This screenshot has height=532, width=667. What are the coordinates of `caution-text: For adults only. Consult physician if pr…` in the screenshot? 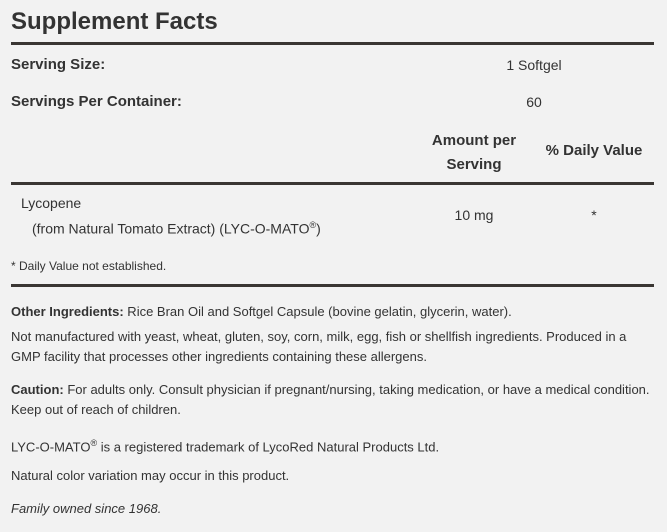 It's located at (330, 399).